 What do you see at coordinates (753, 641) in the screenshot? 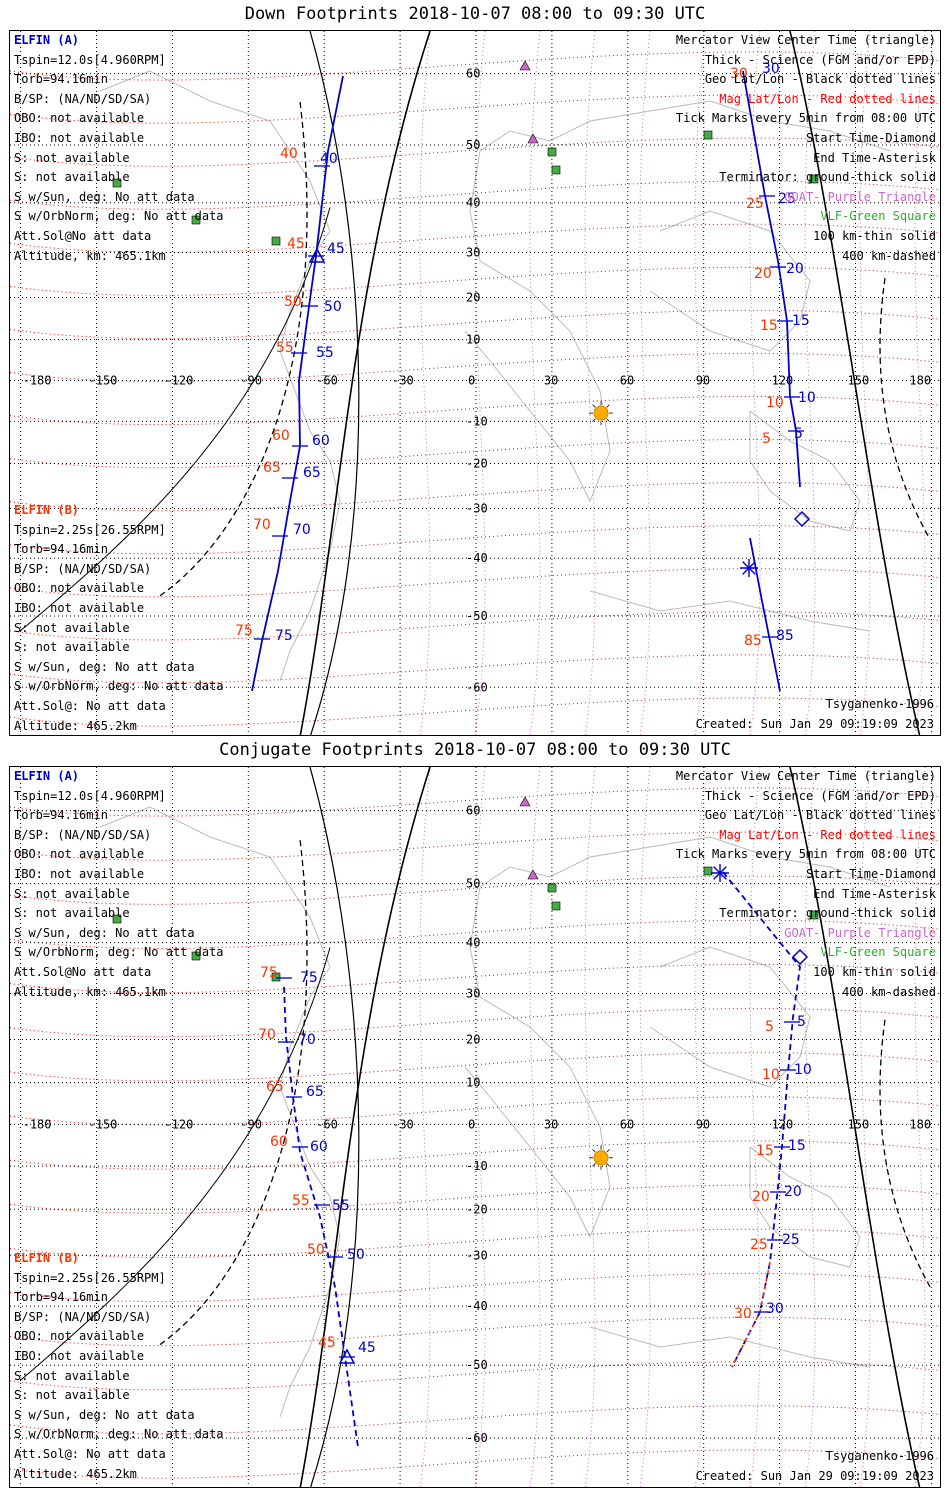
I see `elfin-b-mag-label: 85` at bounding box center [753, 641].